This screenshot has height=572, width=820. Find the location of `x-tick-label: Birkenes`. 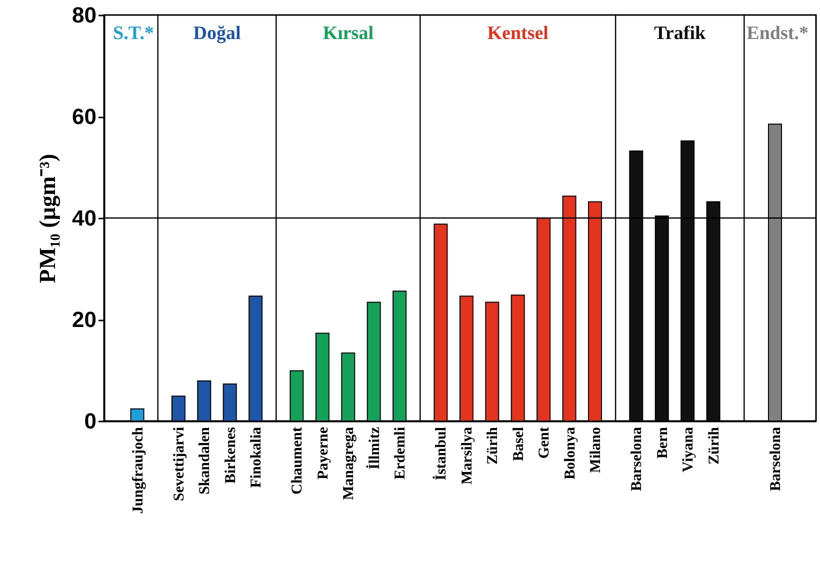

x-tick-label: Birkenes is located at coordinates (230, 455).